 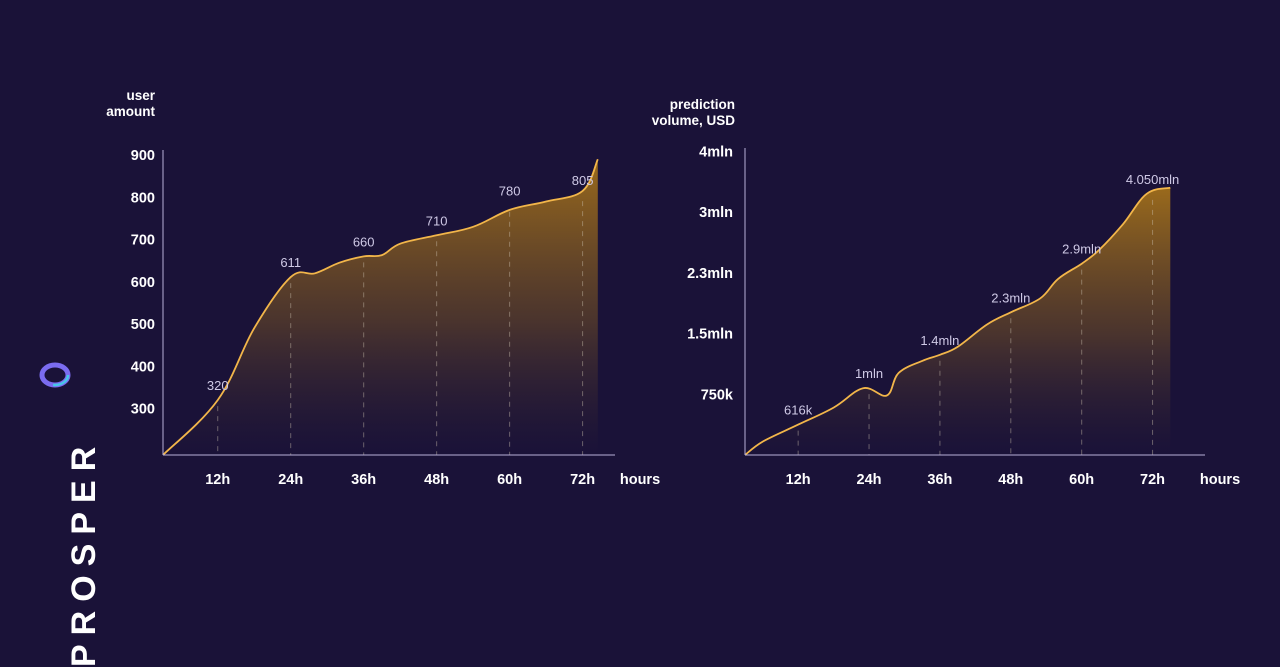 I want to click on y-axis-label: volume, USD, so click(x=694, y=120).